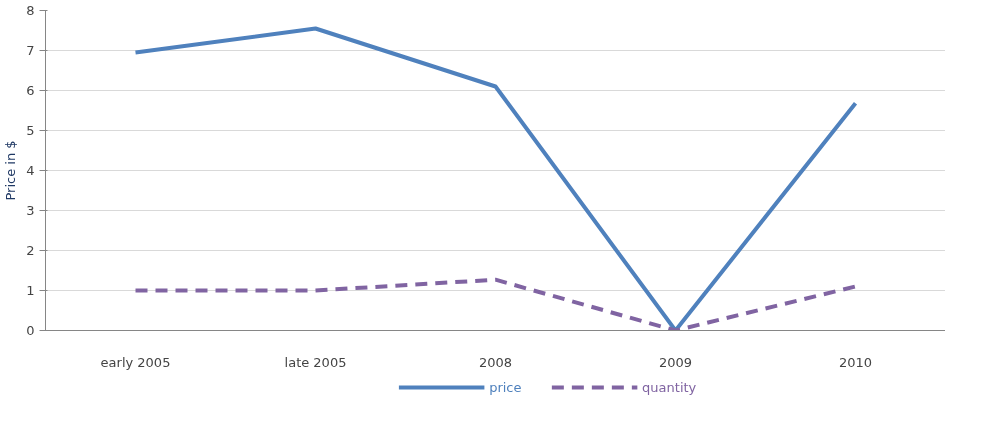  I want to click on x-tick-label: late 2005, so click(315, 362).